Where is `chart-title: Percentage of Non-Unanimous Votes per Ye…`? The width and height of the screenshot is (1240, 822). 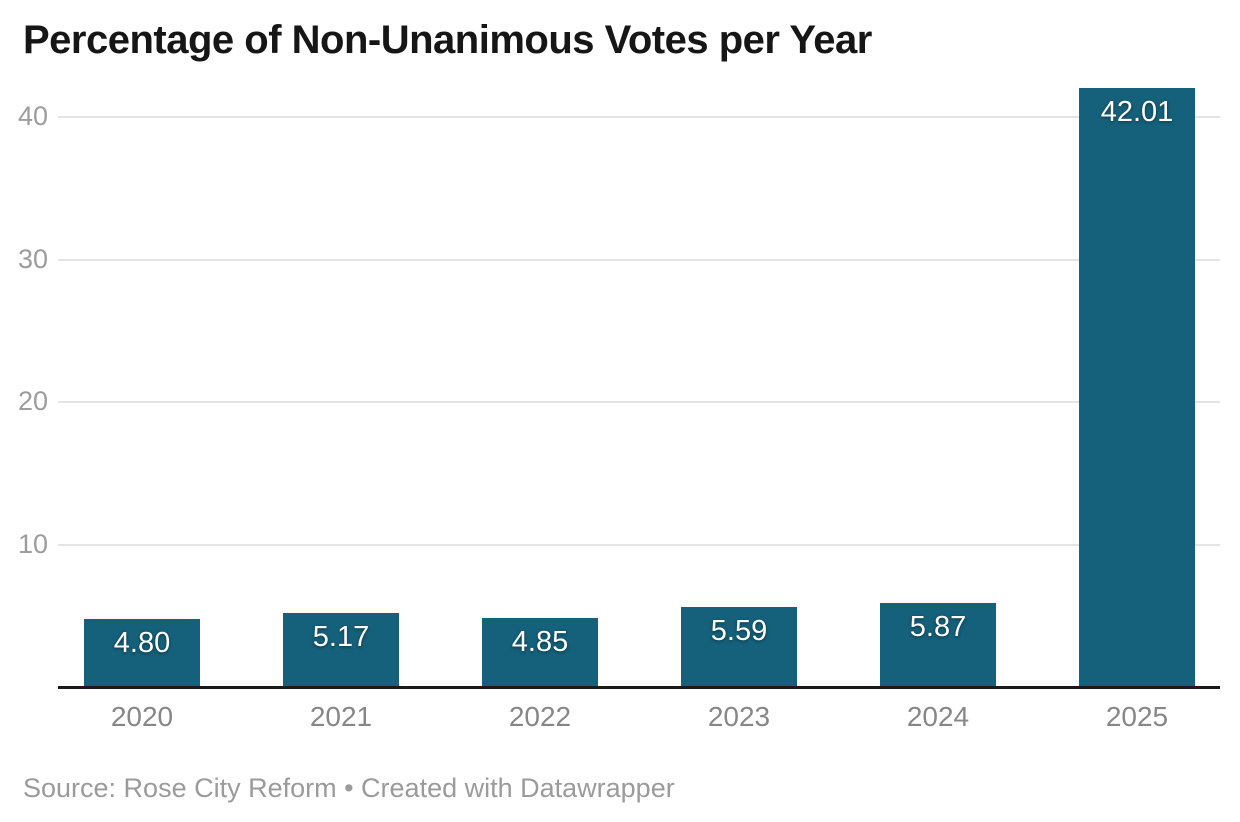 chart-title: Percentage of Non-Unanimous Votes per Ye… is located at coordinates (447, 40).